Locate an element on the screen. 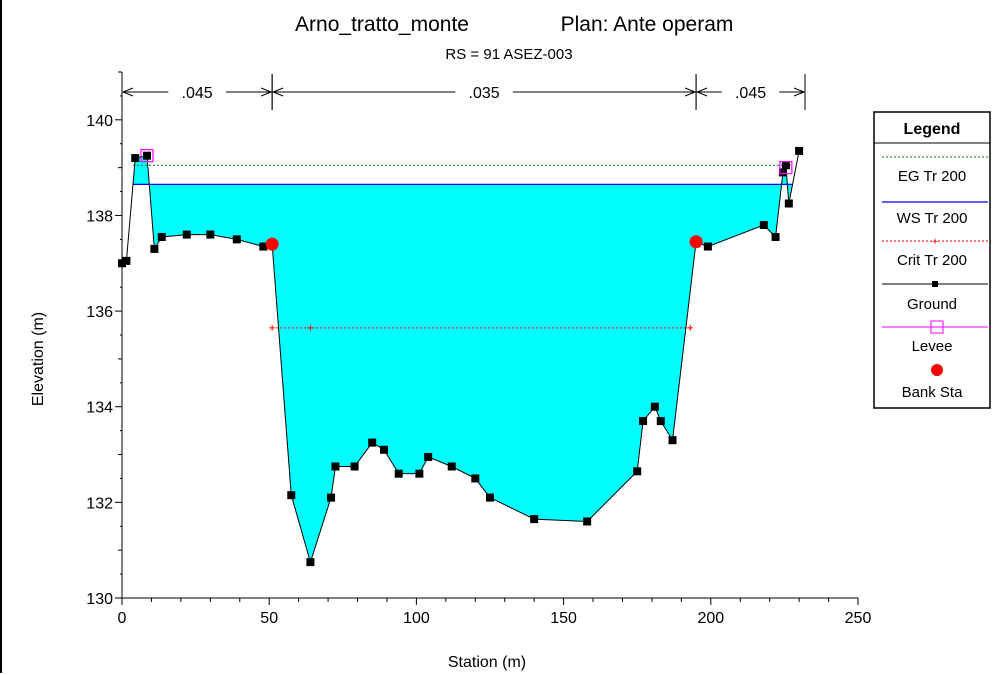 Image resolution: width=999 pixels, height=675 pixels. mannings-layer: .045 .035 .045 is located at coordinates (463, 92).